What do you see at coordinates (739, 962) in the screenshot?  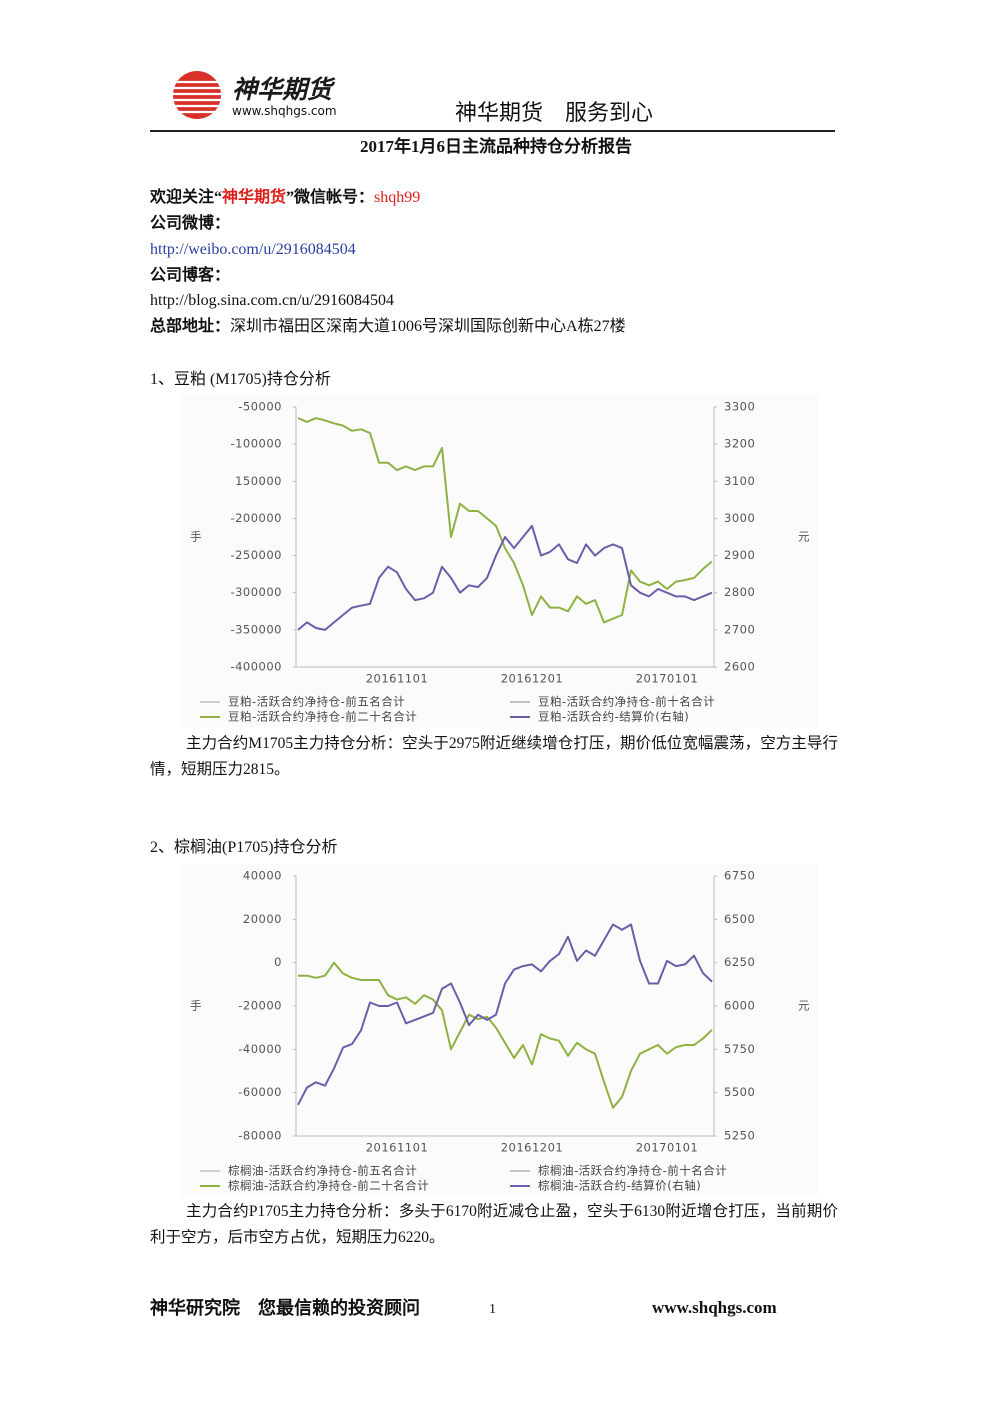 I see `y2-tick-label: 6250` at bounding box center [739, 962].